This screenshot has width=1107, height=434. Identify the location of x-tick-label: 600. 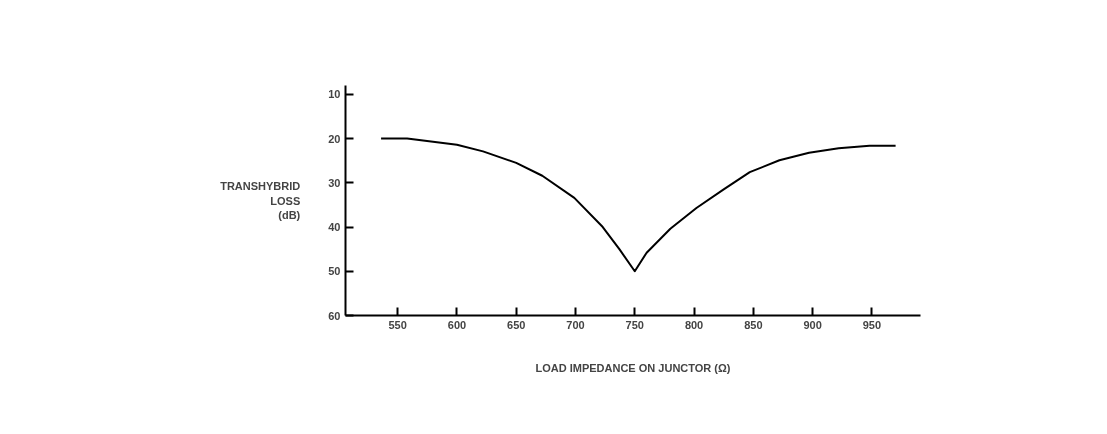
(457, 324).